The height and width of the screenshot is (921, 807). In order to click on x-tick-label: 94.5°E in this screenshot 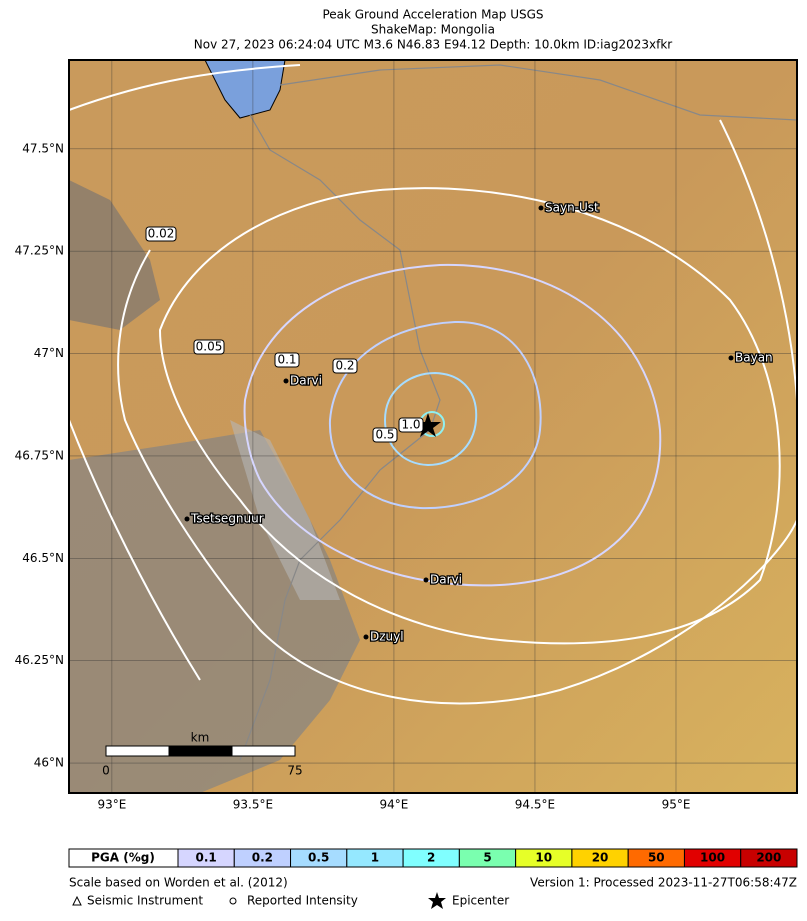, I will do `click(535, 805)`.